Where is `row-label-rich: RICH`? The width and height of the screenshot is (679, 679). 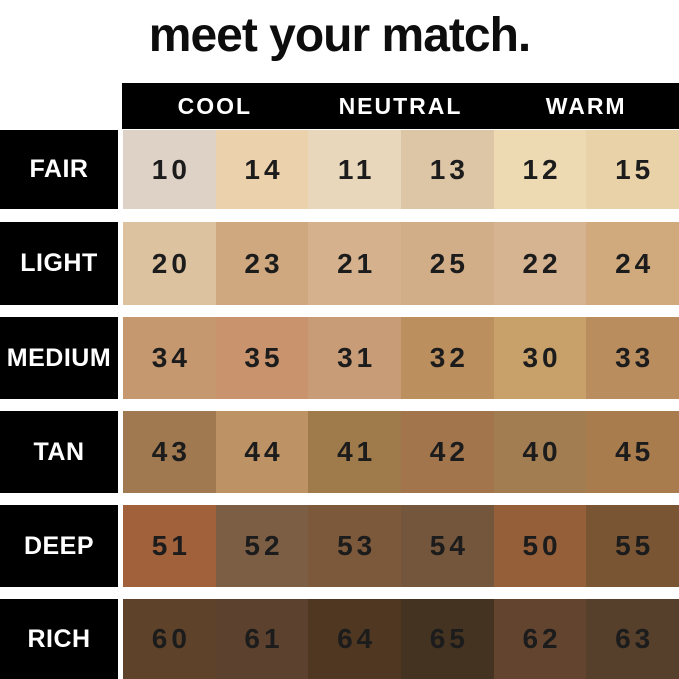
row-label-rich: RICH is located at coordinates (59, 639).